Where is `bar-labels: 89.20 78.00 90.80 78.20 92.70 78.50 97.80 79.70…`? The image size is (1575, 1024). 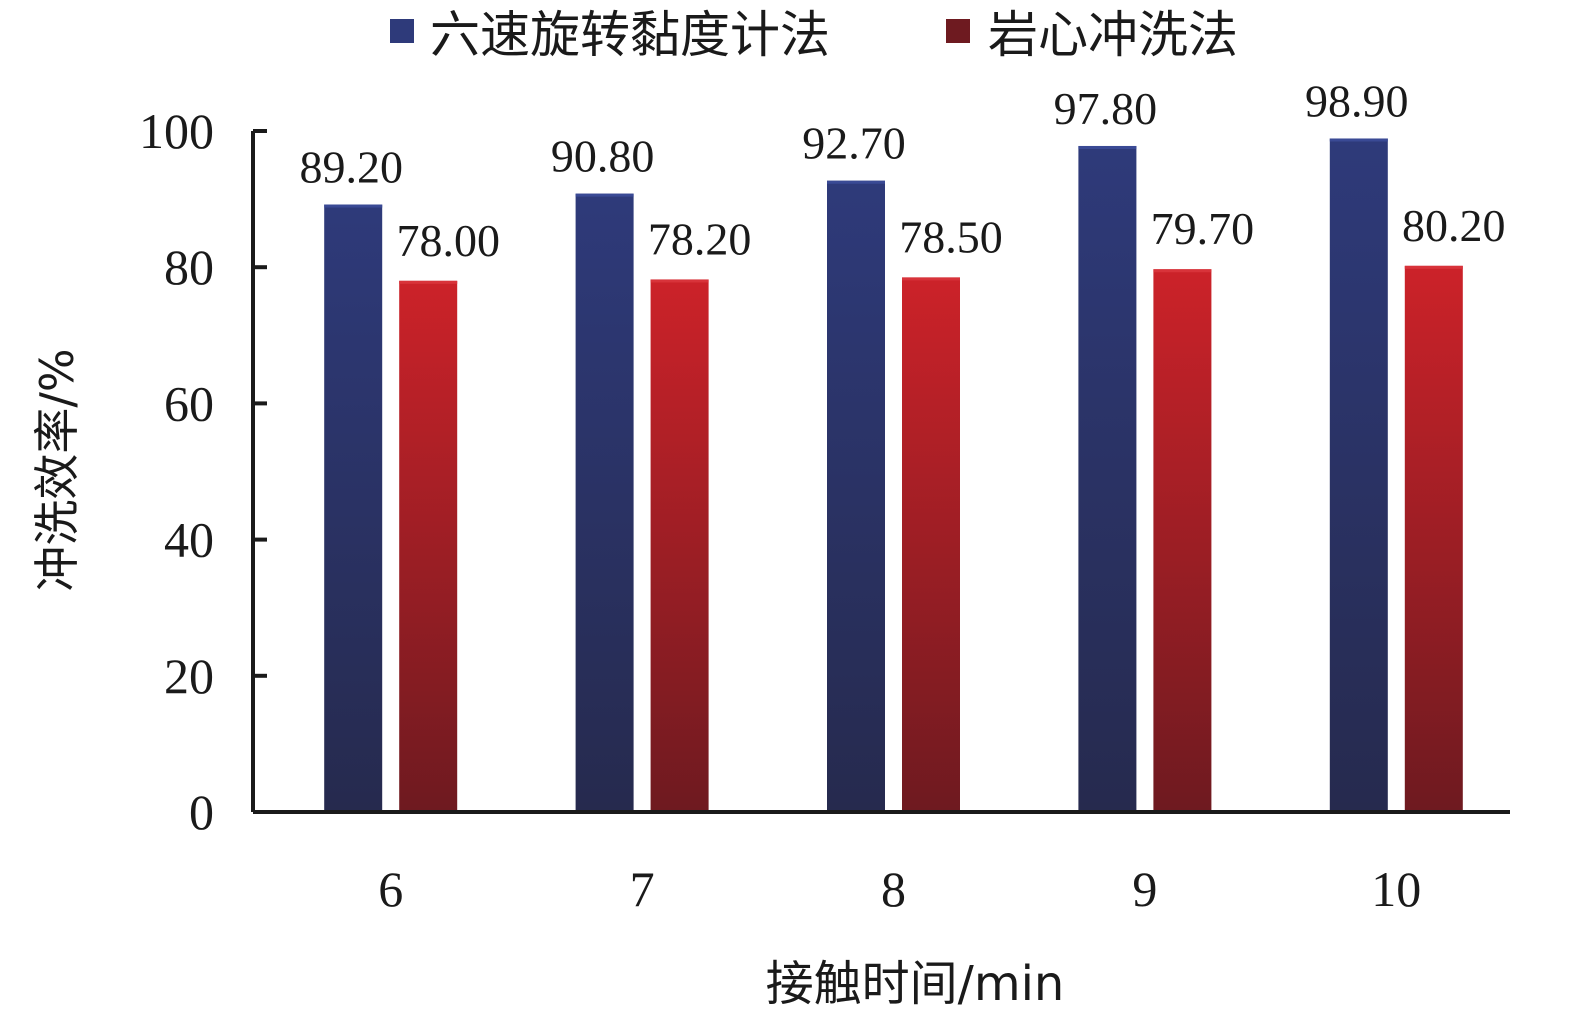 bar-labels: 89.20 78.00 90.80 78.20 92.70 78.50 97.80 79.70… is located at coordinates (902, 170).